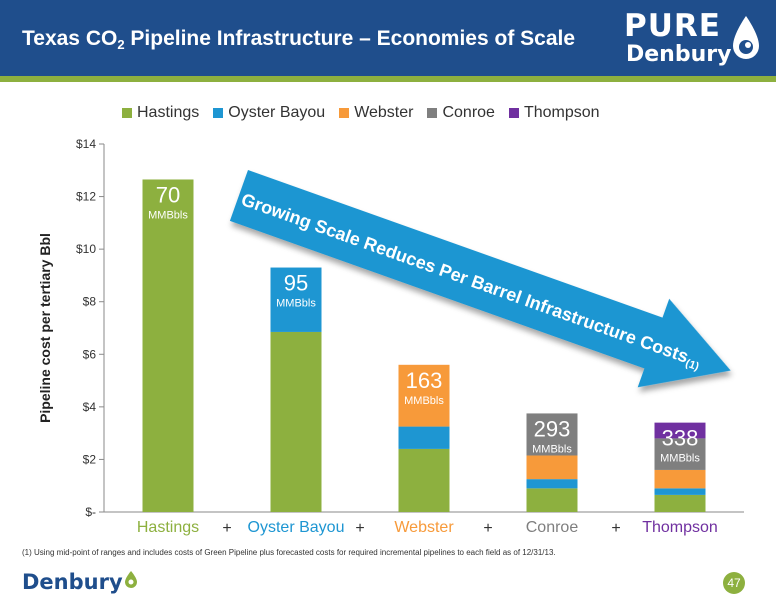  Describe the element at coordinates (90, 512) in the screenshot. I see `y-tick-label: $-` at that location.